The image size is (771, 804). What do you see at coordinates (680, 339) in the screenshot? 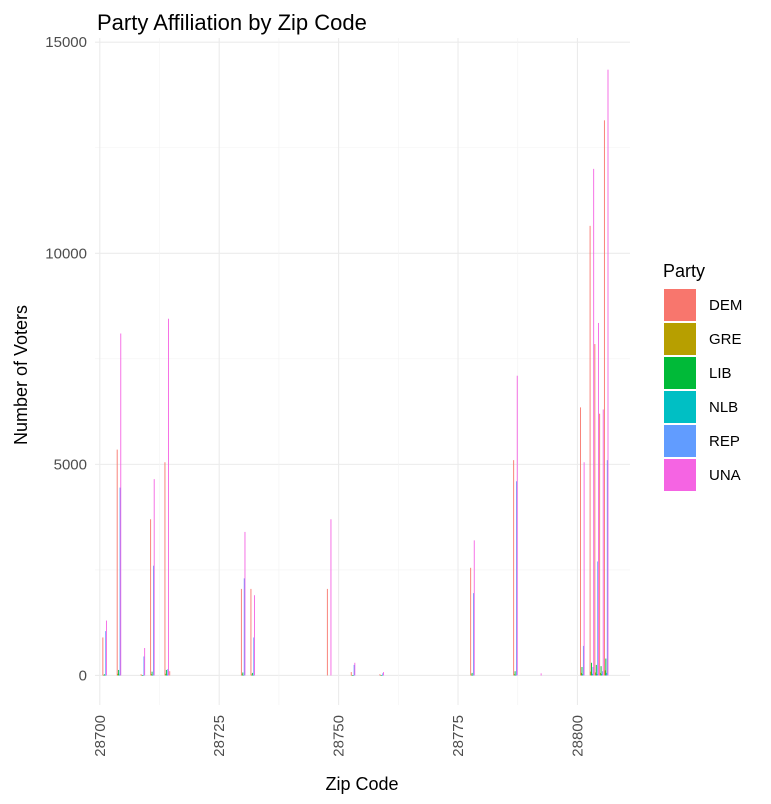
I see `legend-key-gre` at bounding box center [680, 339].